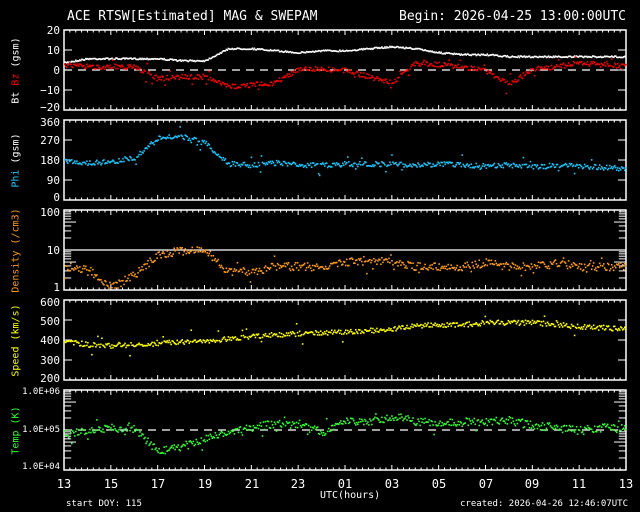  Describe the element at coordinates (439, 484) in the screenshot. I see `xtick: 05` at that location.